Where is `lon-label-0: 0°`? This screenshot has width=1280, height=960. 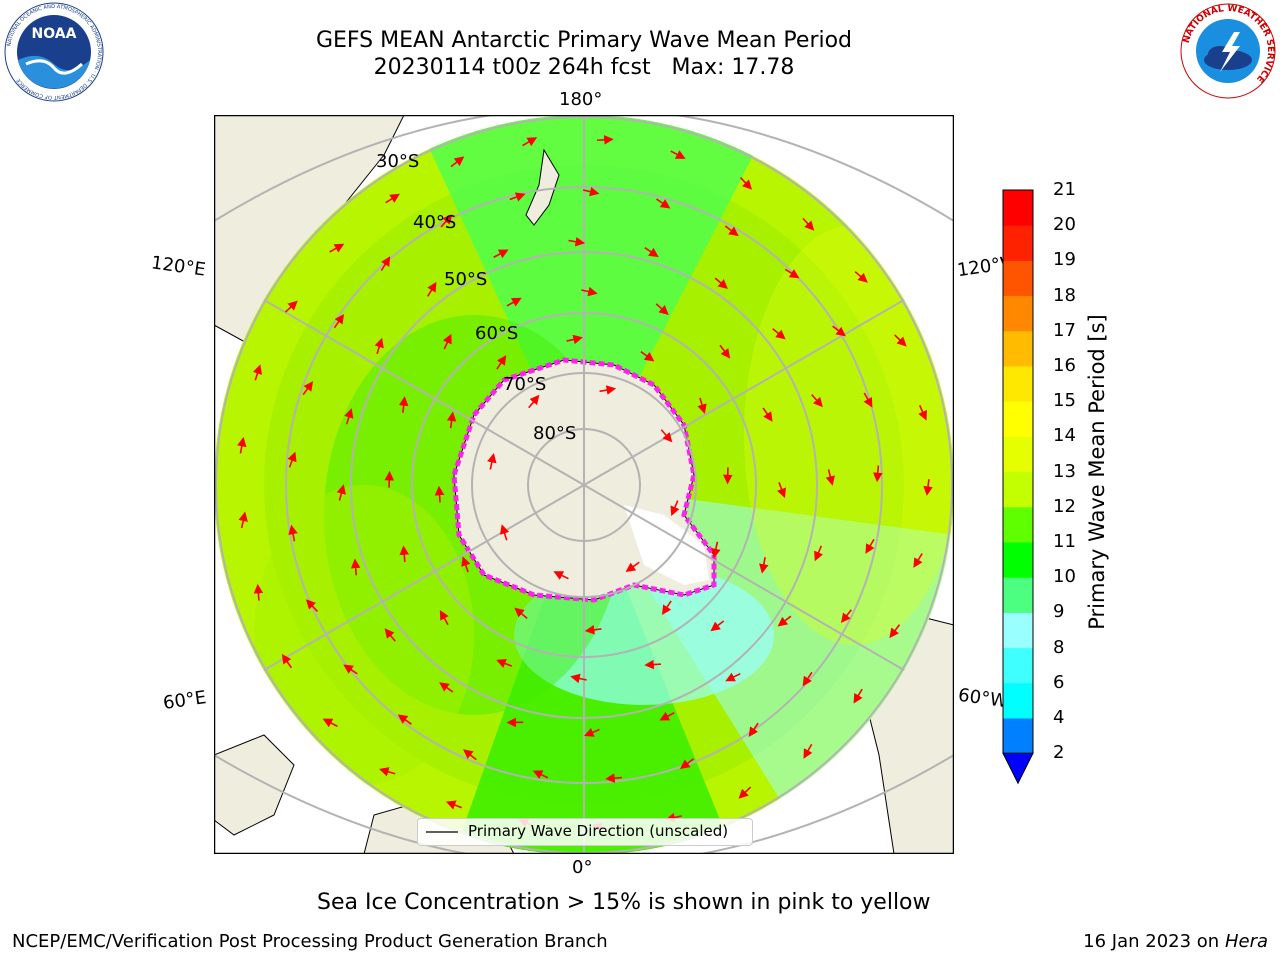 lon-label-0: 0° is located at coordinates (582, 867).